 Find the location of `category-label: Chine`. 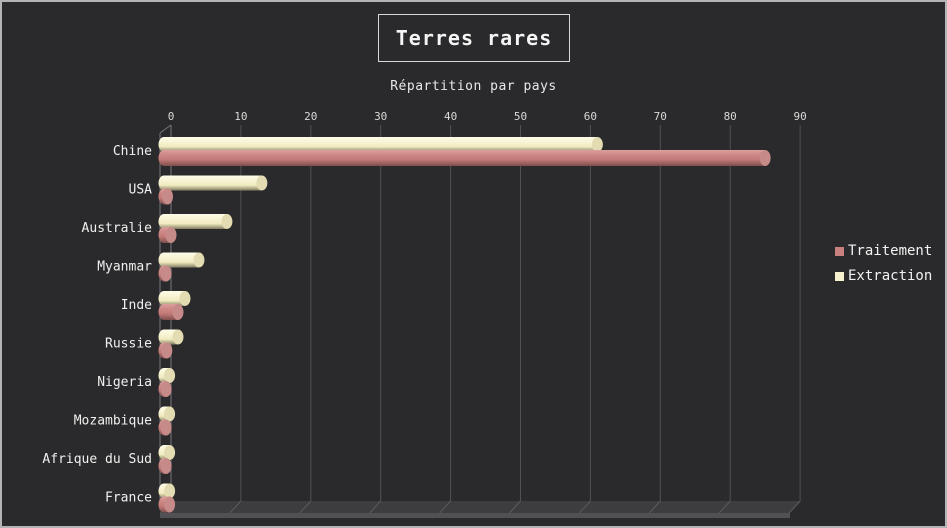

category-label: Chine is located at coordinates (132, 151).